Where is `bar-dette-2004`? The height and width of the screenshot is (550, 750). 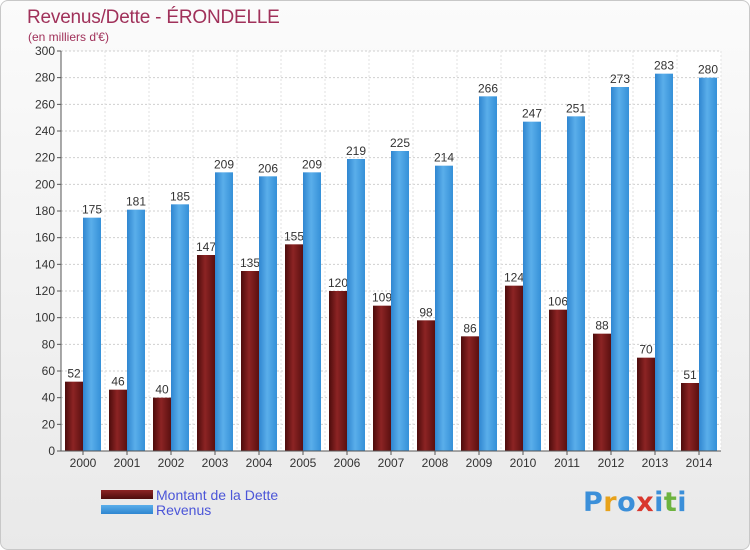 bar-dette-2004 is located at coordinates (250, 361).